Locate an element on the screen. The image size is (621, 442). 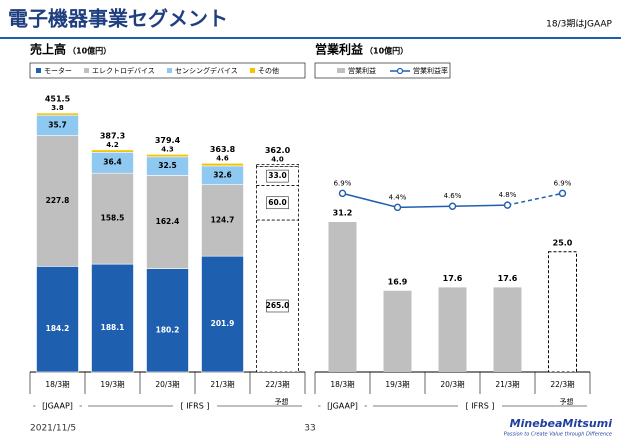
value-label: 35.7 is located at coordinates (57, 124).